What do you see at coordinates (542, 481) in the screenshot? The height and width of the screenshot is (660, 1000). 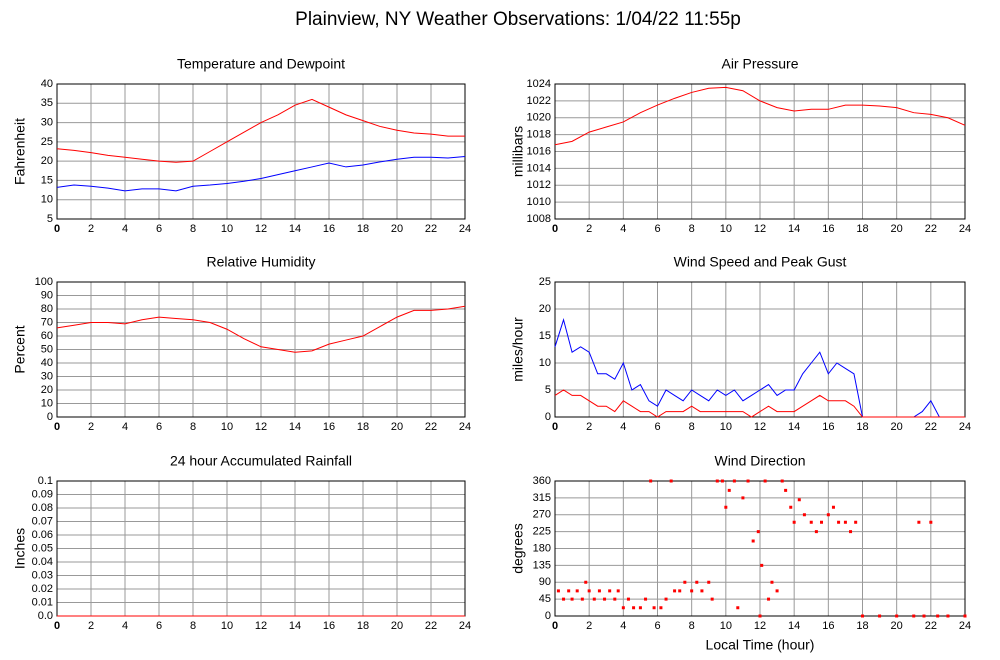 I see `y-tick-label: 360` at bounding box center [542, 481].